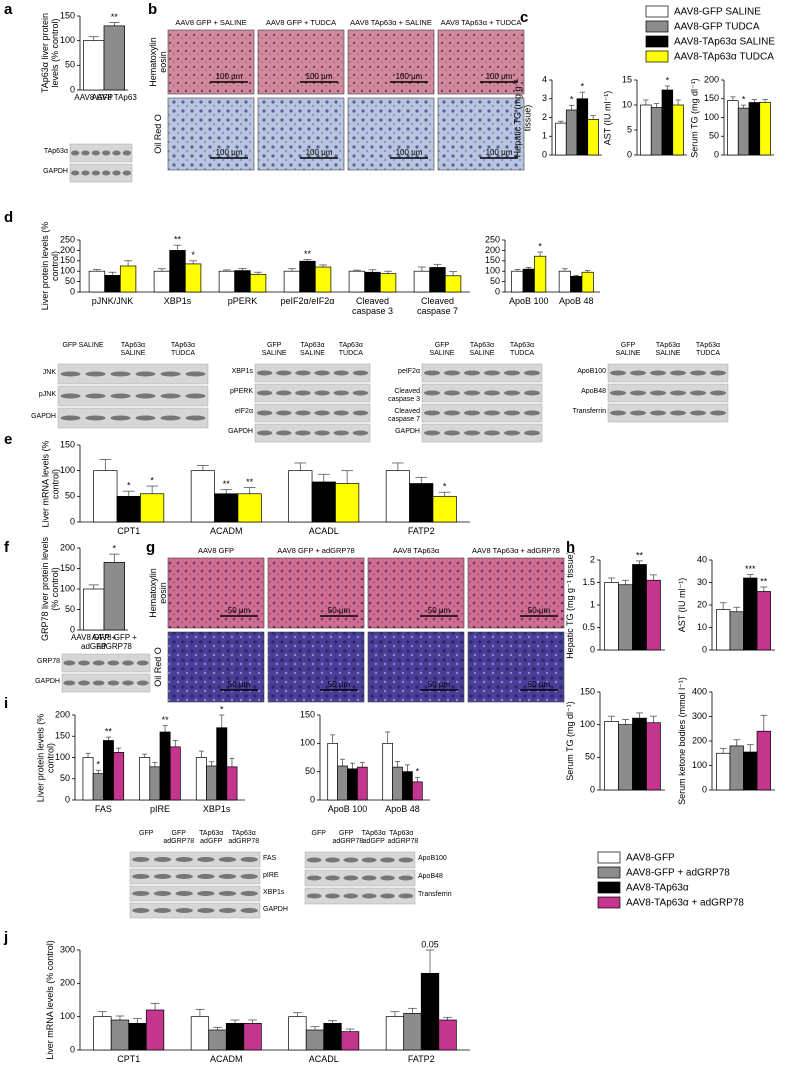 This screenshot has width=788, height=1090. What do you see at coordinates (724, 42) in the screenshot?
I see `legend-label: AAV8-TAp63α SALINE` at bounding box center [724, 42].